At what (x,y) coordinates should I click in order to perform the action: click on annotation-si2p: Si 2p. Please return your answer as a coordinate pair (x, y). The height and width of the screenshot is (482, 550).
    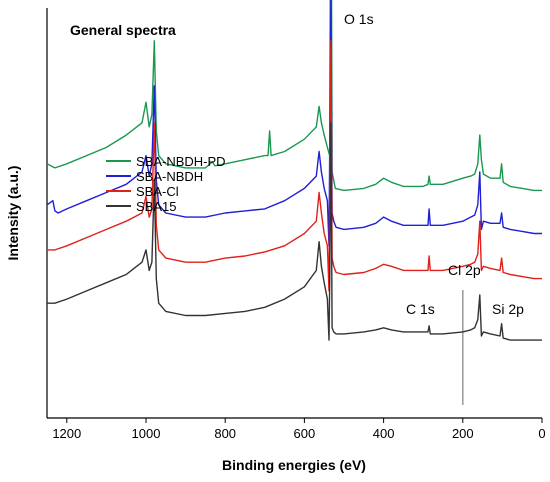
    Looking at the image, I should click on (508, 309).